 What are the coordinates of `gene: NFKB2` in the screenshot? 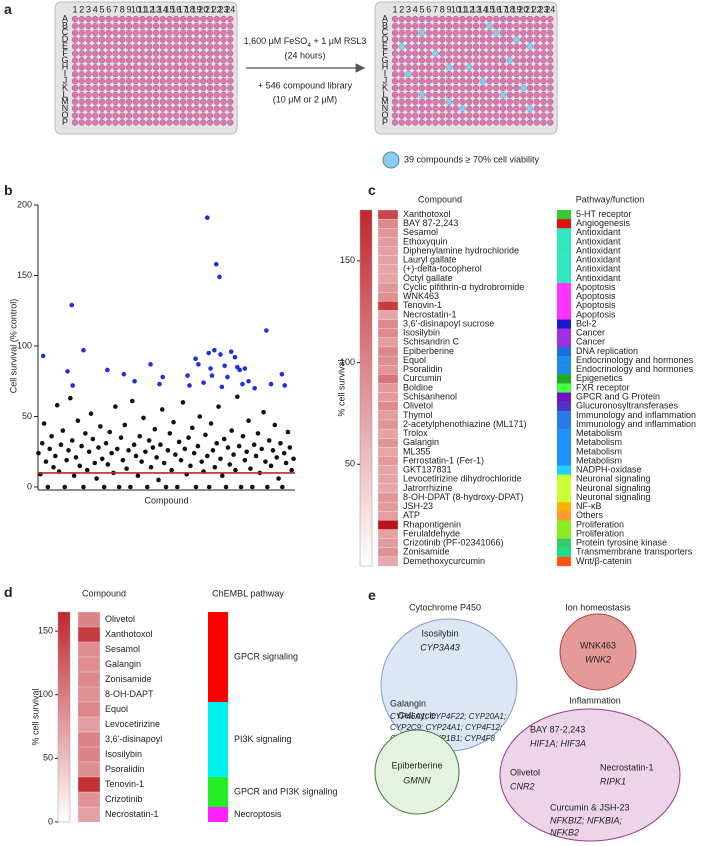 It's located at (564, 832).